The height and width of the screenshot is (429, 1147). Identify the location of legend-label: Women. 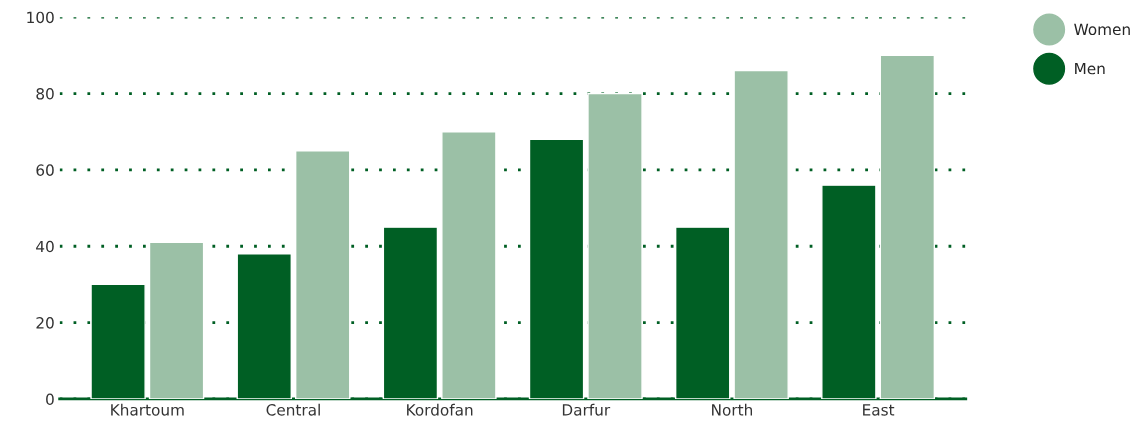
(1102, 29).